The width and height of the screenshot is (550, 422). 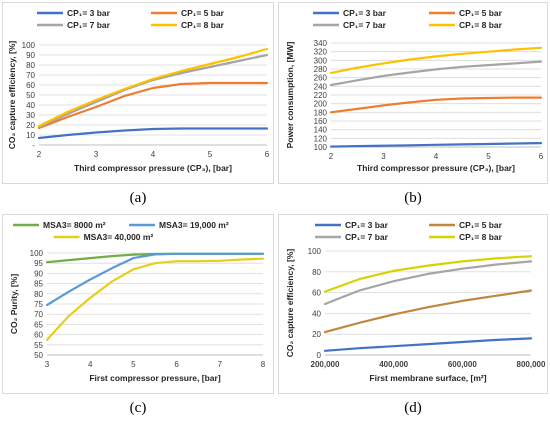 What do you see at coordinates (321, 60) in the screenshot?
I see `y-tick-label: 300` at bounding box center [321, 60].